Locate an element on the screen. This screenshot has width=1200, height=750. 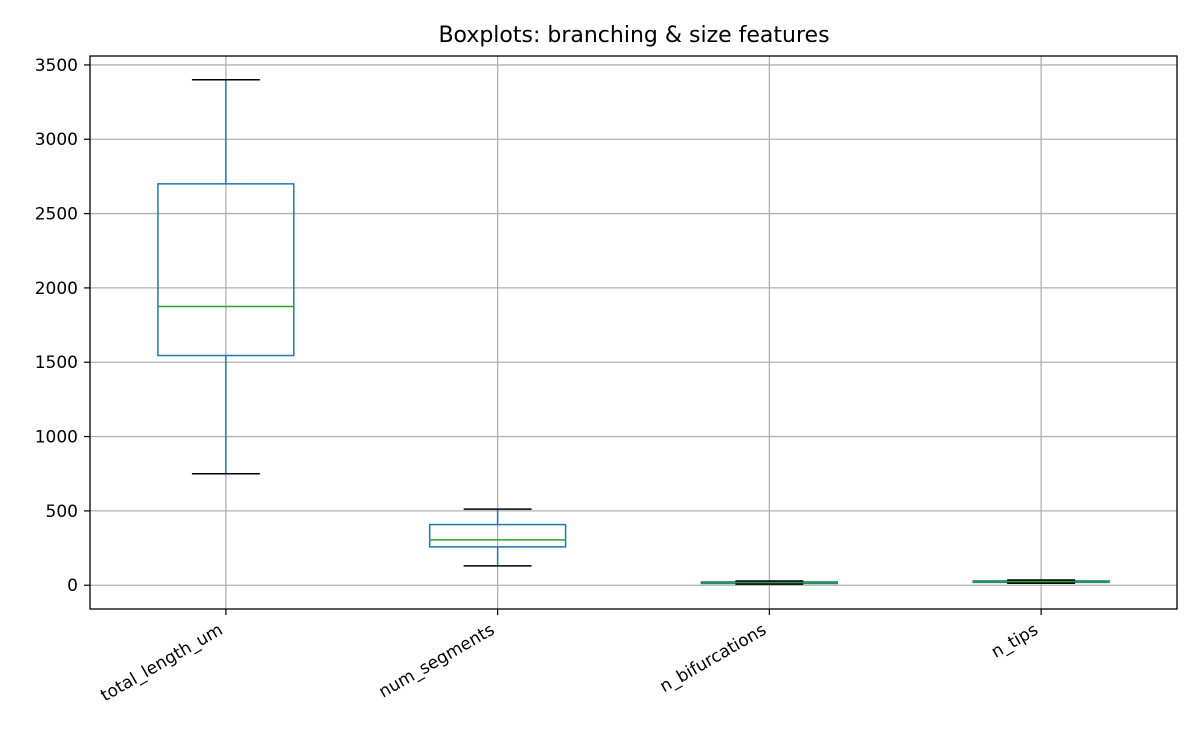
x-tick-label: n_tips is located at coordinates (1015, 641).